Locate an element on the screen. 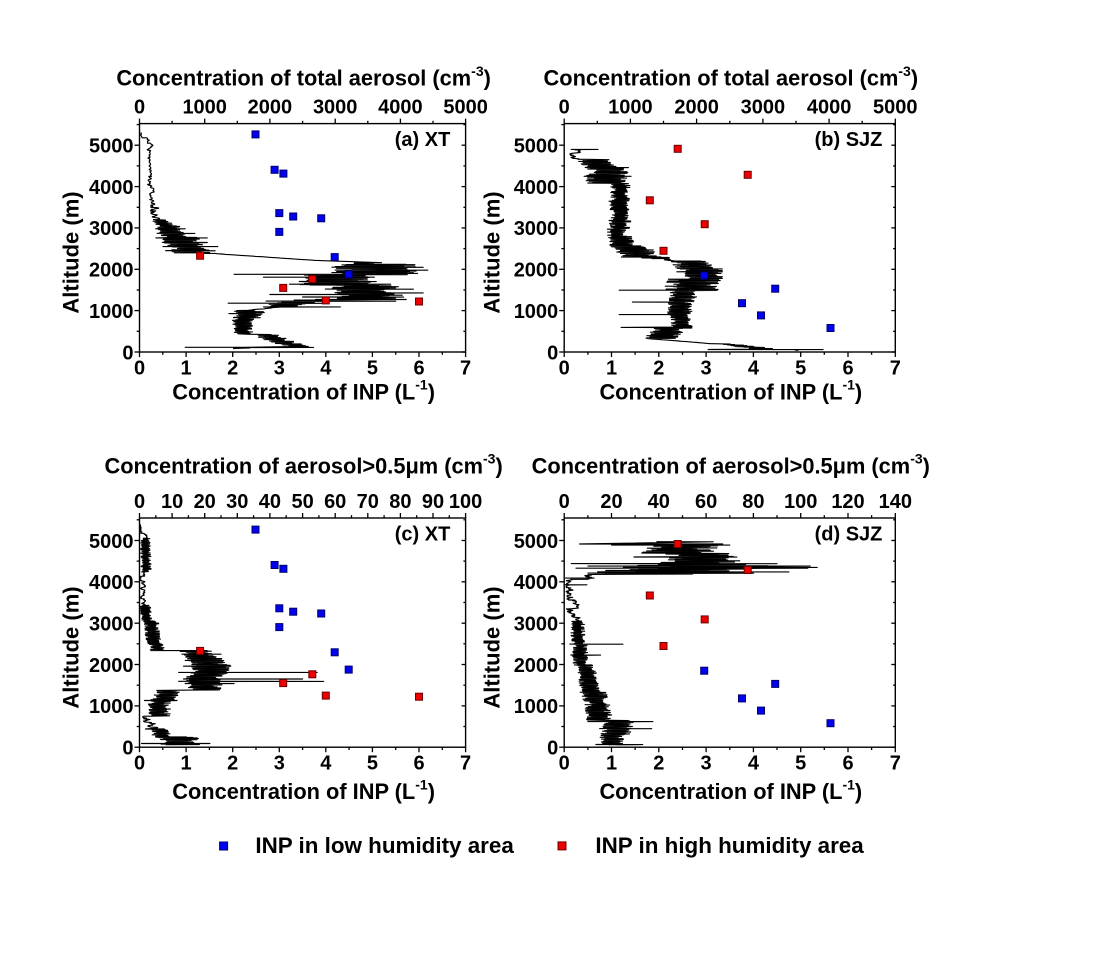 This screenshot has width=1105, height=954. svg-text: 120 is located at coordinates (847, 502).